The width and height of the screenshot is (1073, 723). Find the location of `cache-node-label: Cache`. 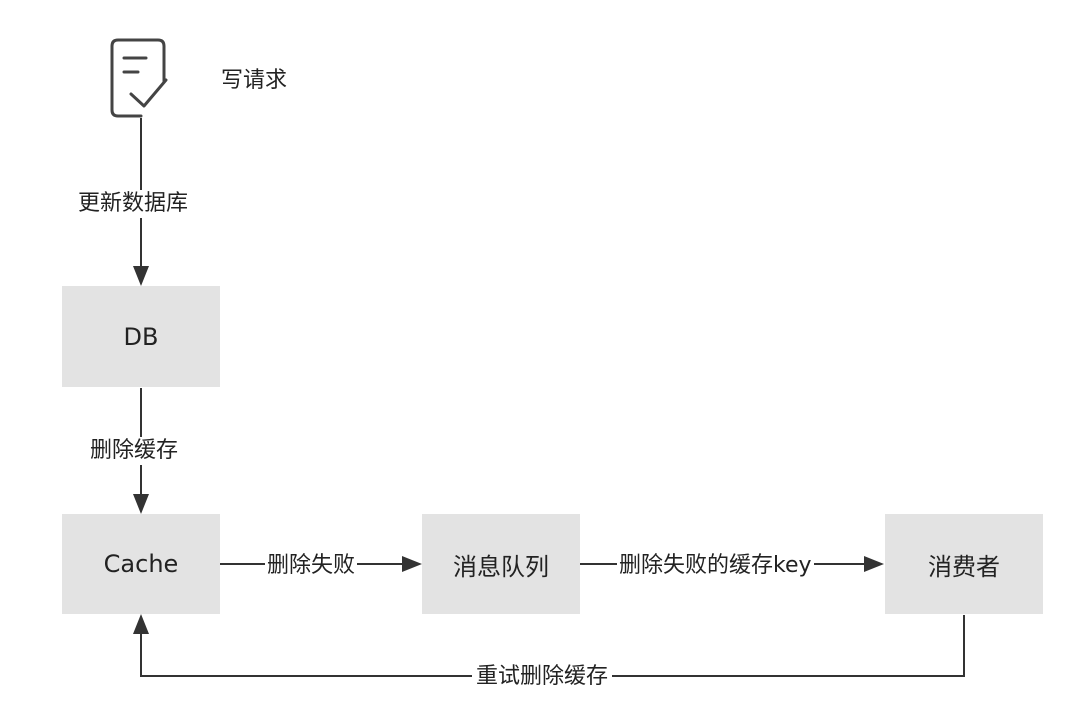

cache-node-label: Cache is located at coordinates (141, 564).